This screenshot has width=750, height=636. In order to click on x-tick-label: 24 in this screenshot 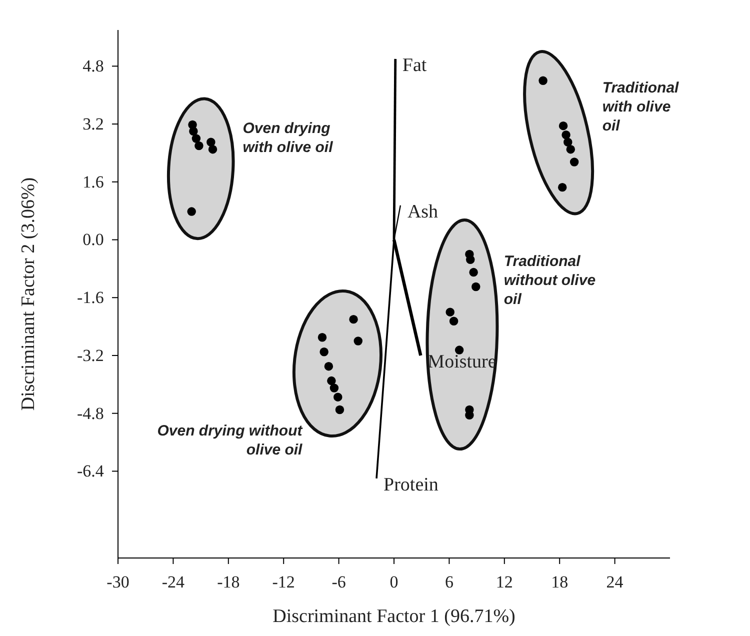, I will do `click(615, 582)`.